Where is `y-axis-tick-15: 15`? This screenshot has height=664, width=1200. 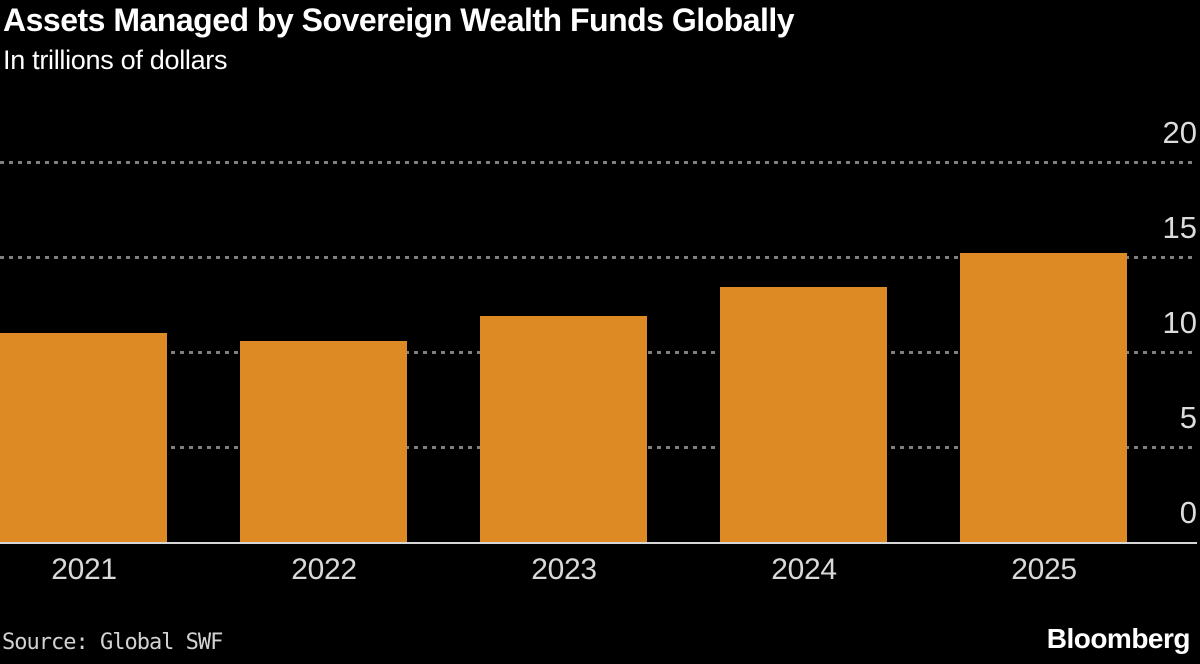 y-axis-tick-15: 15 is located at coordinates (1179, 227).